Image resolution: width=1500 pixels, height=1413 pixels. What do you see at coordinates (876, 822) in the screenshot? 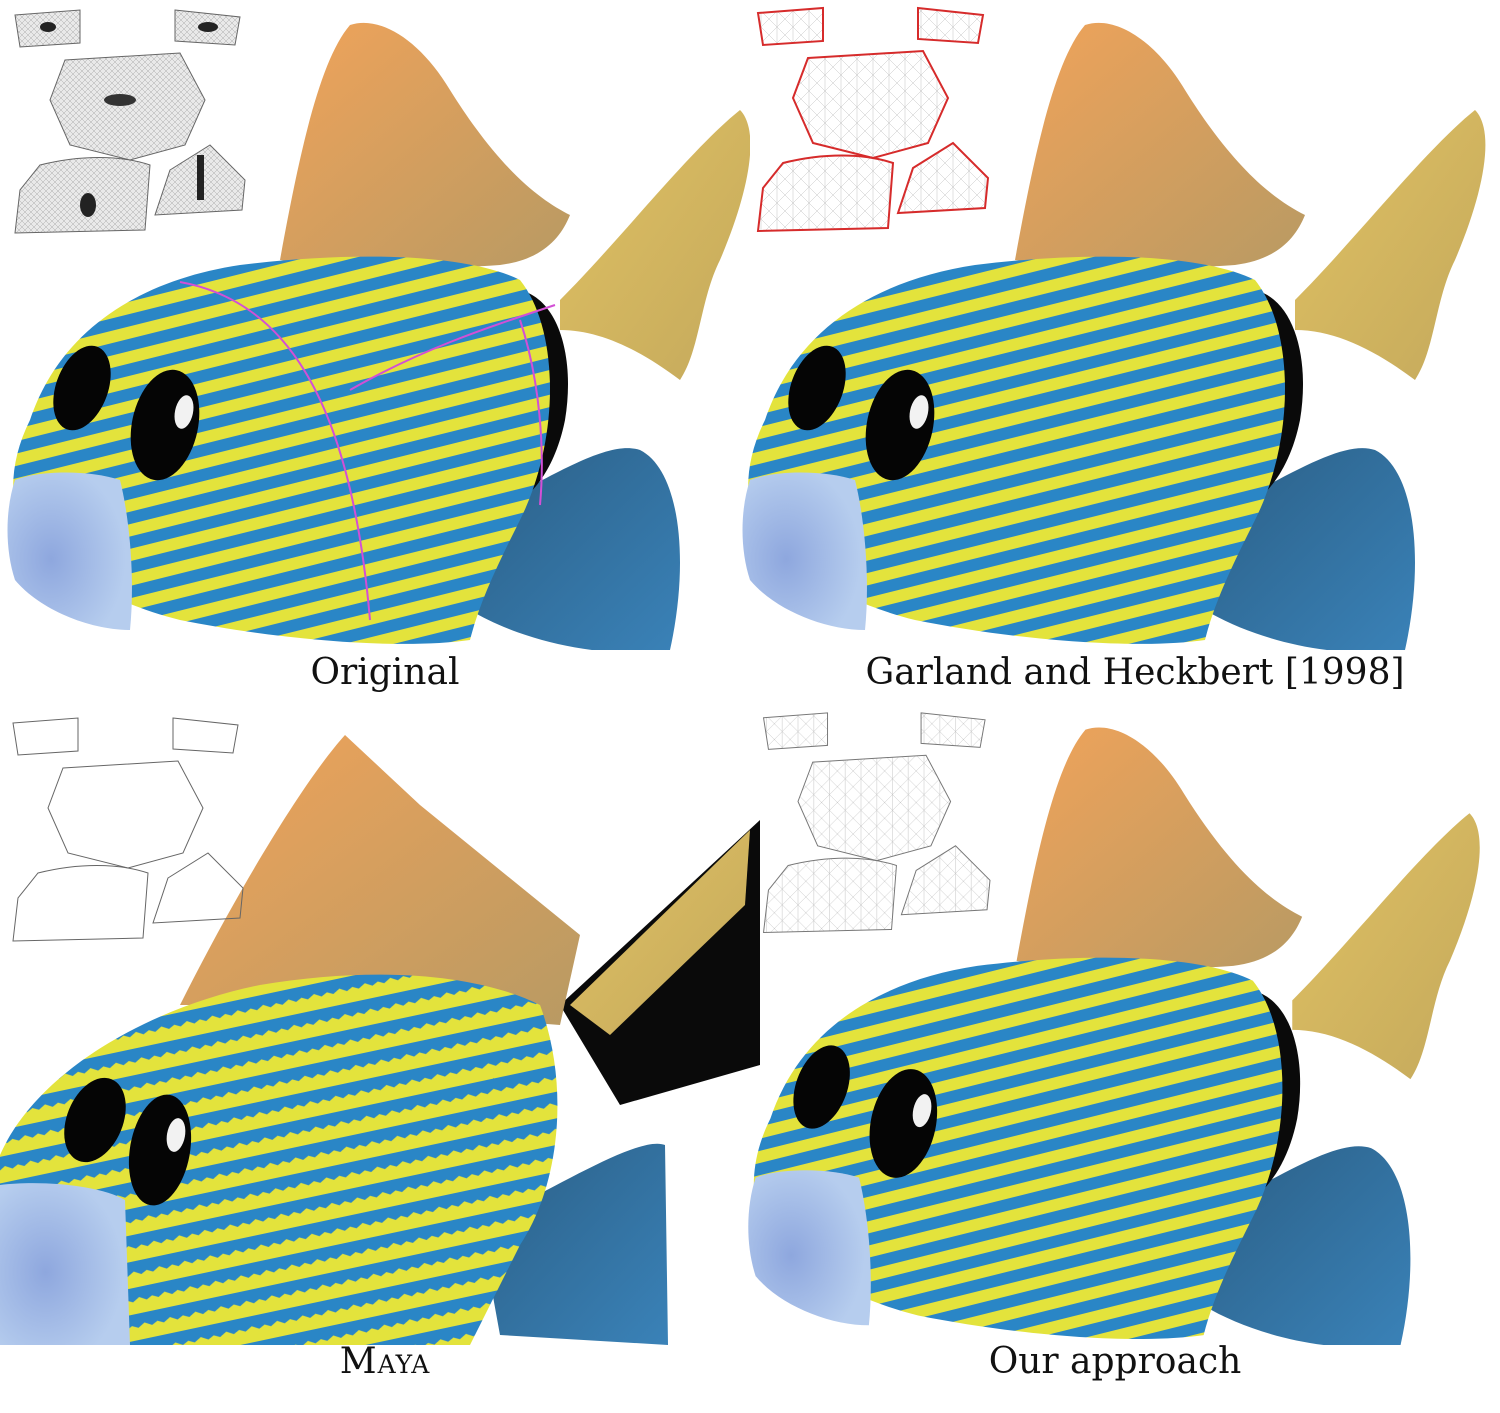
I see `uv-atlas-our-approach` at bounding box center [876, 822].